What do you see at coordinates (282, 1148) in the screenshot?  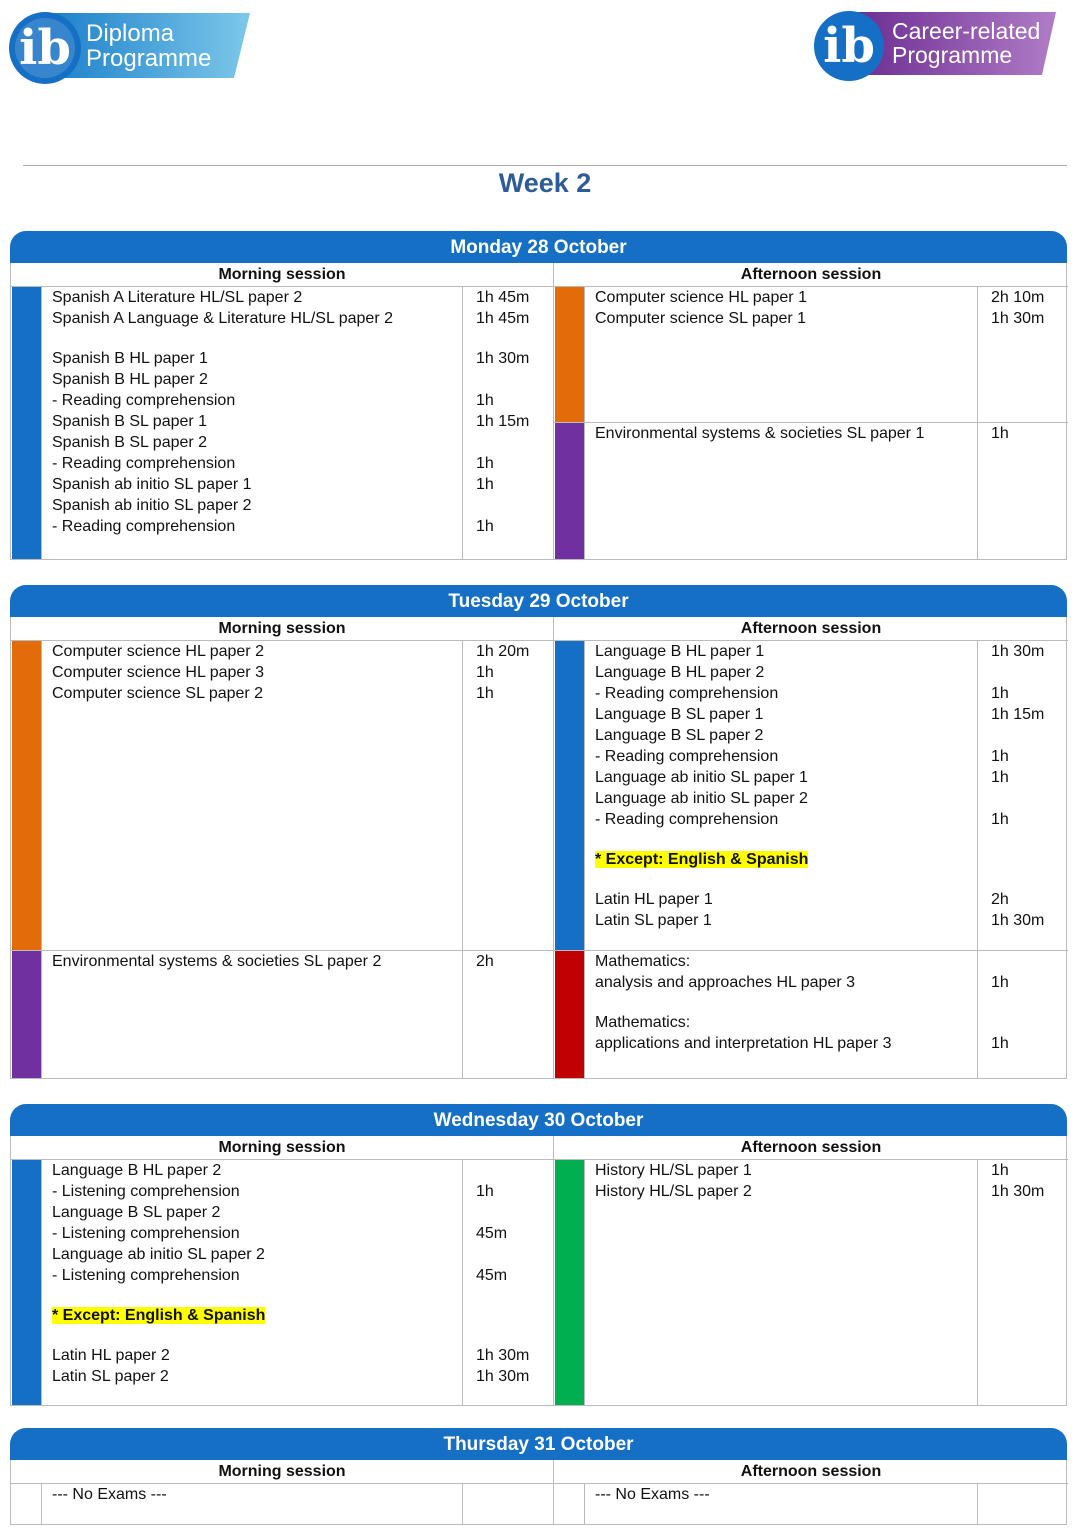 I see `session-label: Morning session` at bounding box center [282, 1148].